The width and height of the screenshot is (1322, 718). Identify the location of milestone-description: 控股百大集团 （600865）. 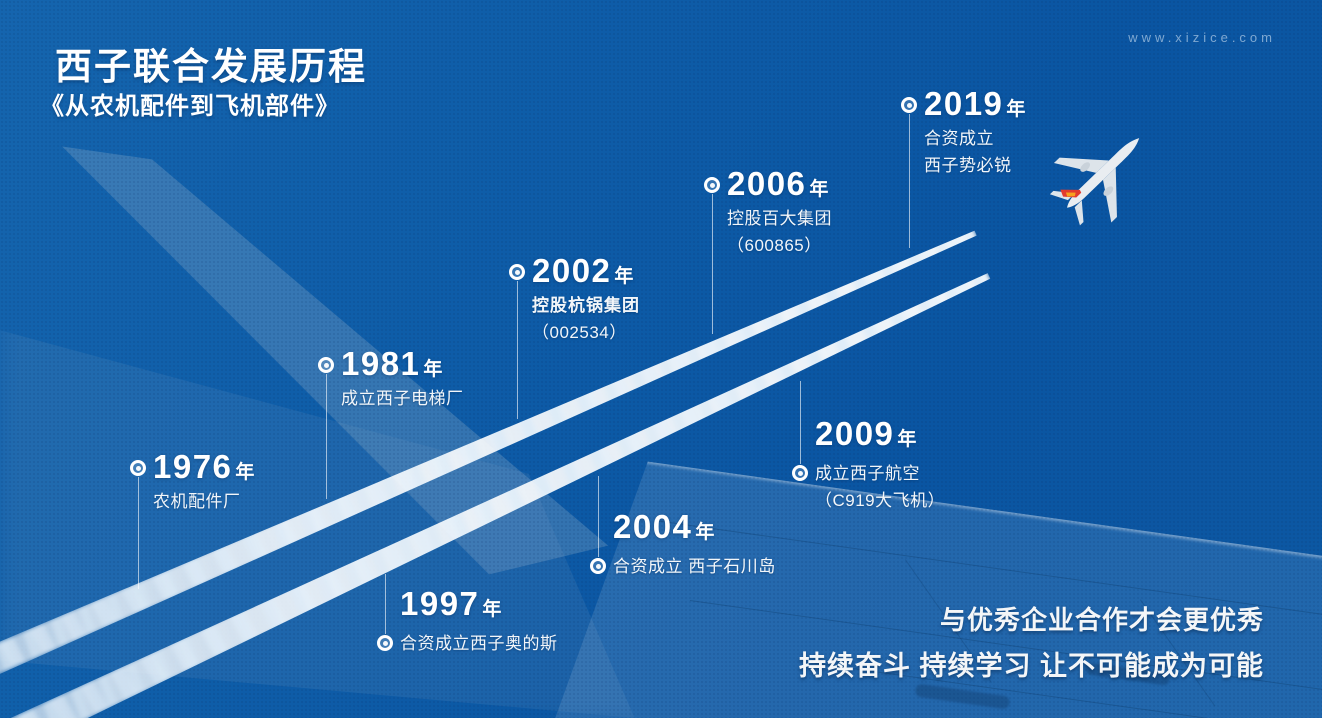
(779, 232).